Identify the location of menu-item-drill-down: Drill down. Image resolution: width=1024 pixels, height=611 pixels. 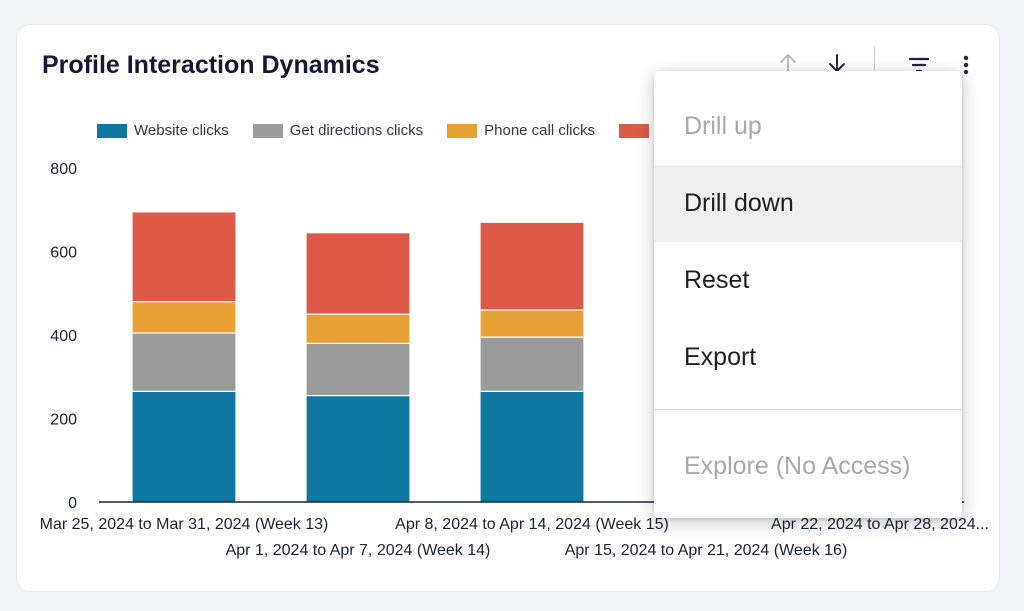
(808, 203).